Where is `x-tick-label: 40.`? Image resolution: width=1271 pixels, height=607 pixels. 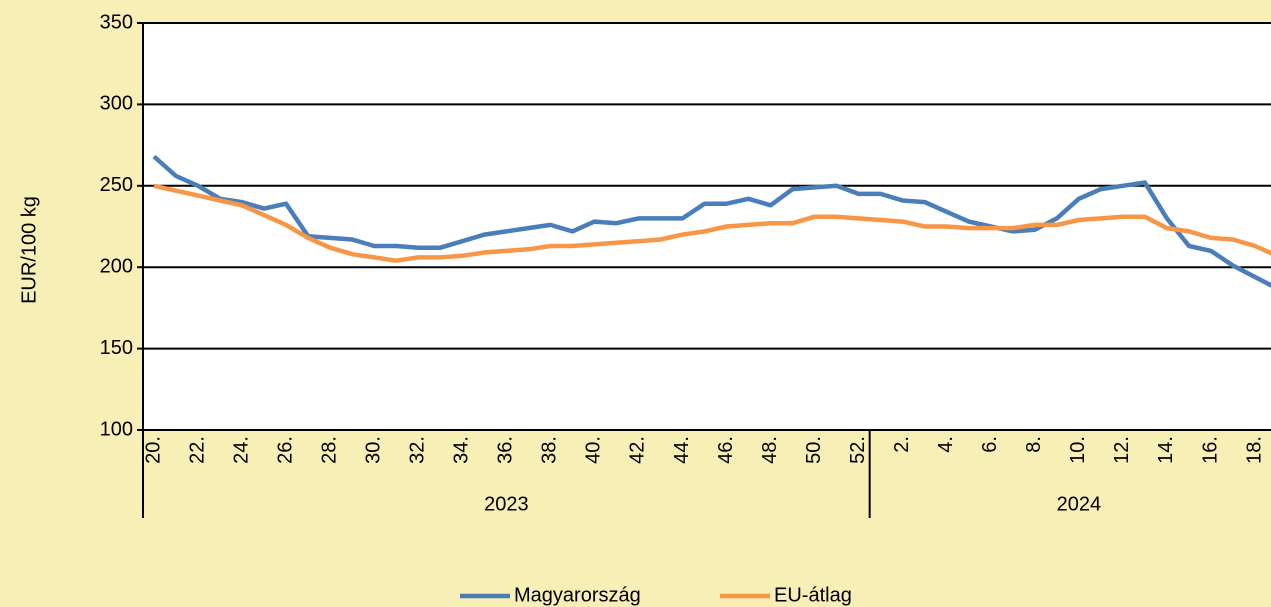 x-tick-label: 40. is located at coordinates (594, 450).